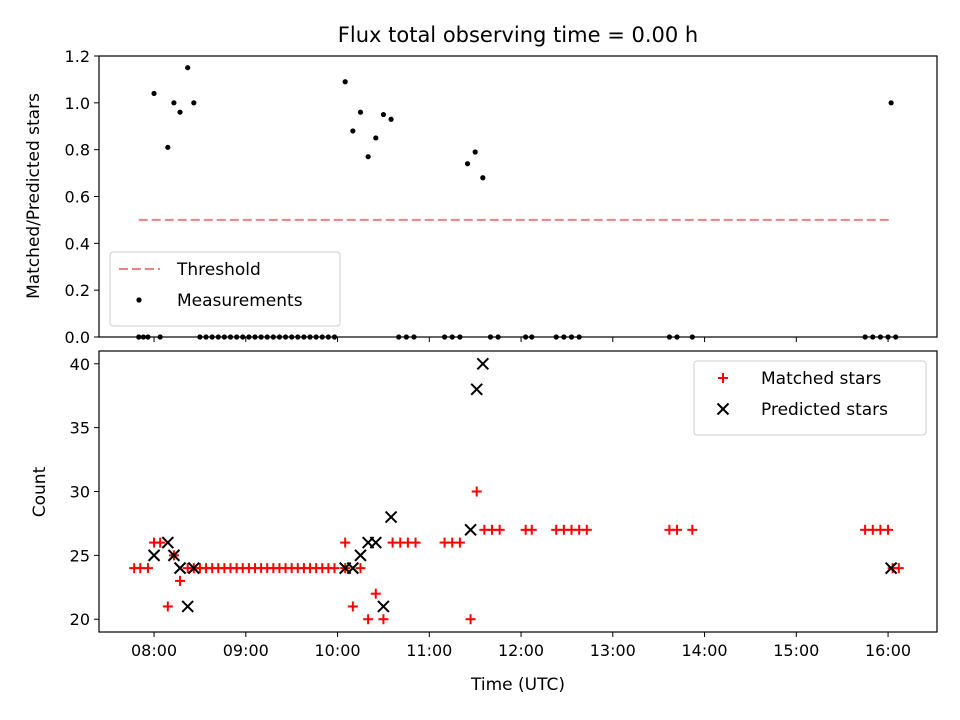  Describe the element at coordinates (518, 35) in the screenshot. I see `chart-title: Flux total observing time = 0.00 h` at that location.